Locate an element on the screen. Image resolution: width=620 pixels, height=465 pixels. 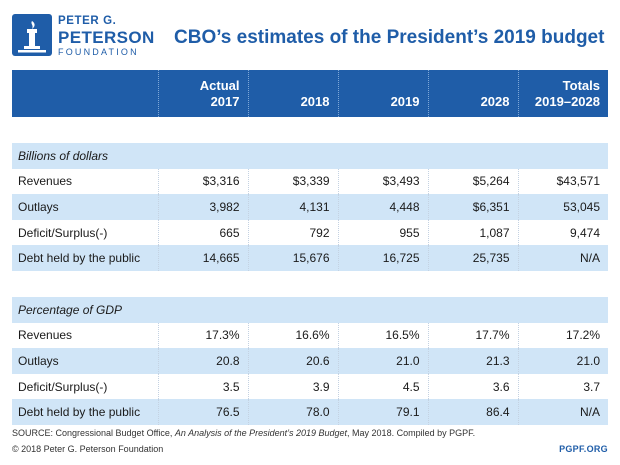
table-row: Deficit/Surplus(-) 3.5 3.9 4.5 3.6 3.7 is located at coordinates (310, 386).